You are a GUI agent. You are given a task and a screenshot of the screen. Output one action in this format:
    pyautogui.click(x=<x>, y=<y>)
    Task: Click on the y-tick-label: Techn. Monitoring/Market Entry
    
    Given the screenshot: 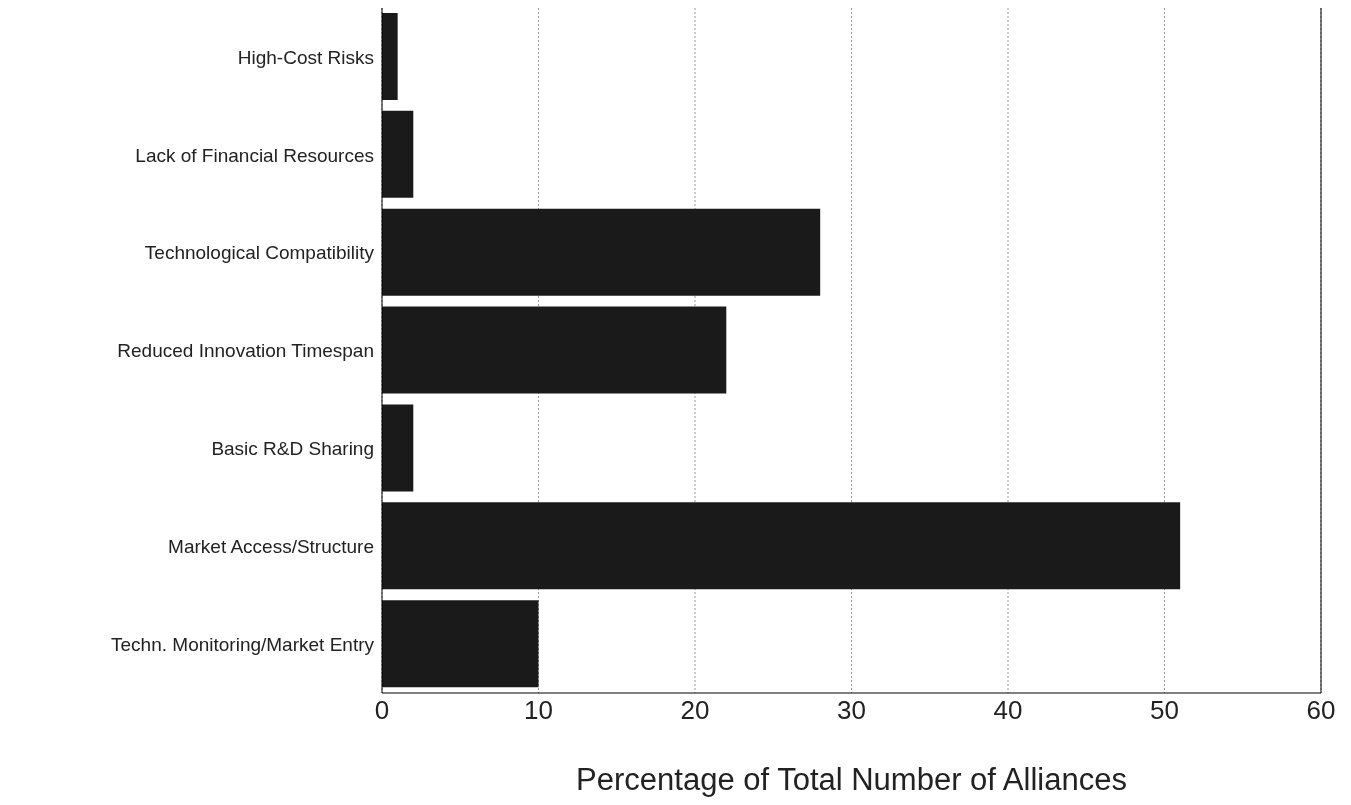 What is the action you would take?
    pyautogui.click(x=243, y=644)
    